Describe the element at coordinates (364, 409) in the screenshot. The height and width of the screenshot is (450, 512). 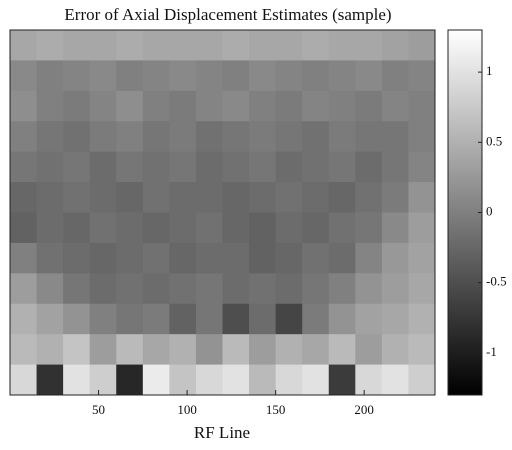
I see `x-tick-label: 200` at that location.